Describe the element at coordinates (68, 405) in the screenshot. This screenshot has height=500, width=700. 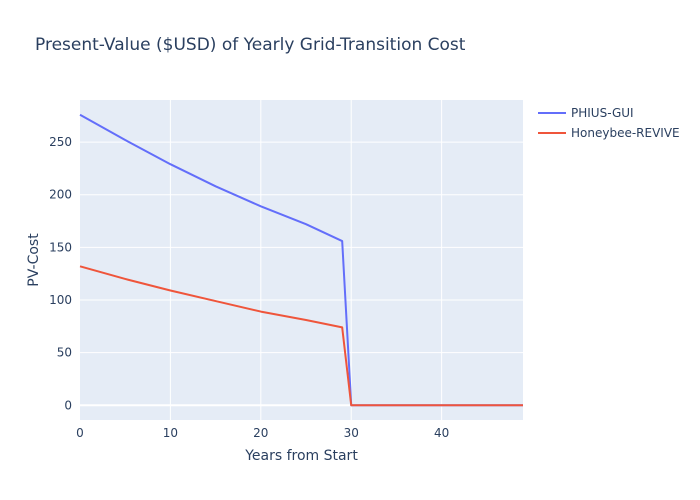
I see `y-tick-label: 0` at that location.